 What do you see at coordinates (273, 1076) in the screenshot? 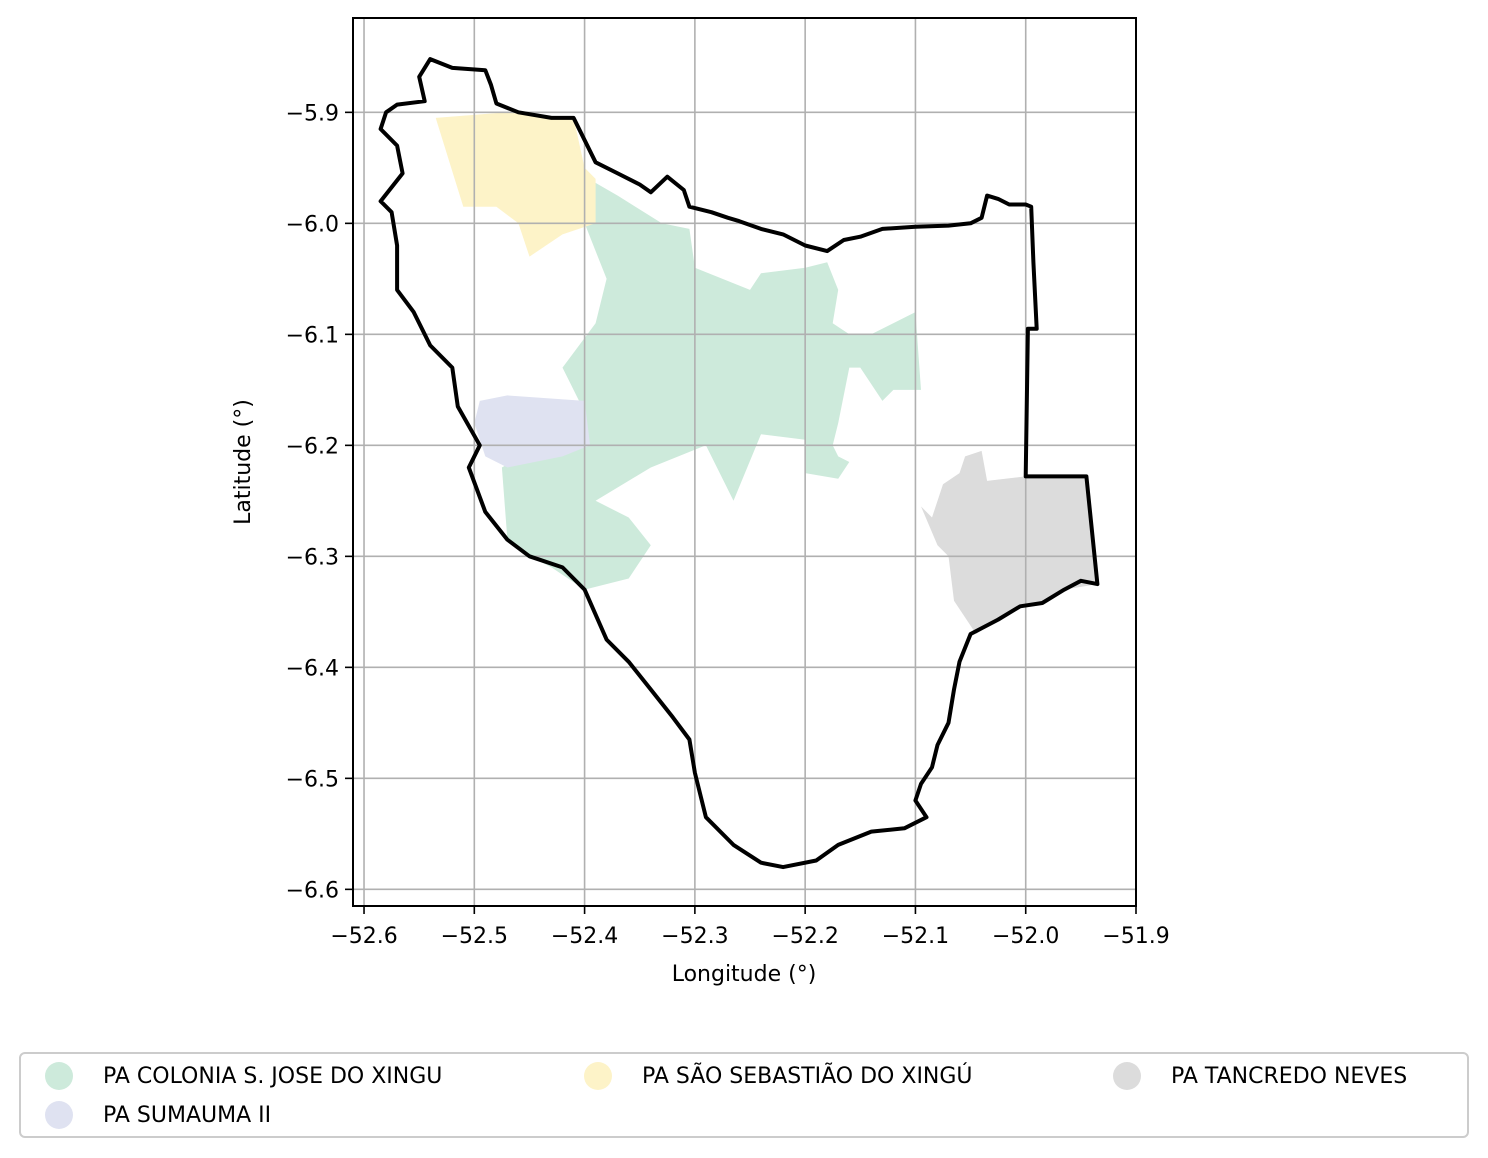
I see `legend-label: PA COLONIA S. JOSE DO XINGU` at bounding box center [273, 1076].